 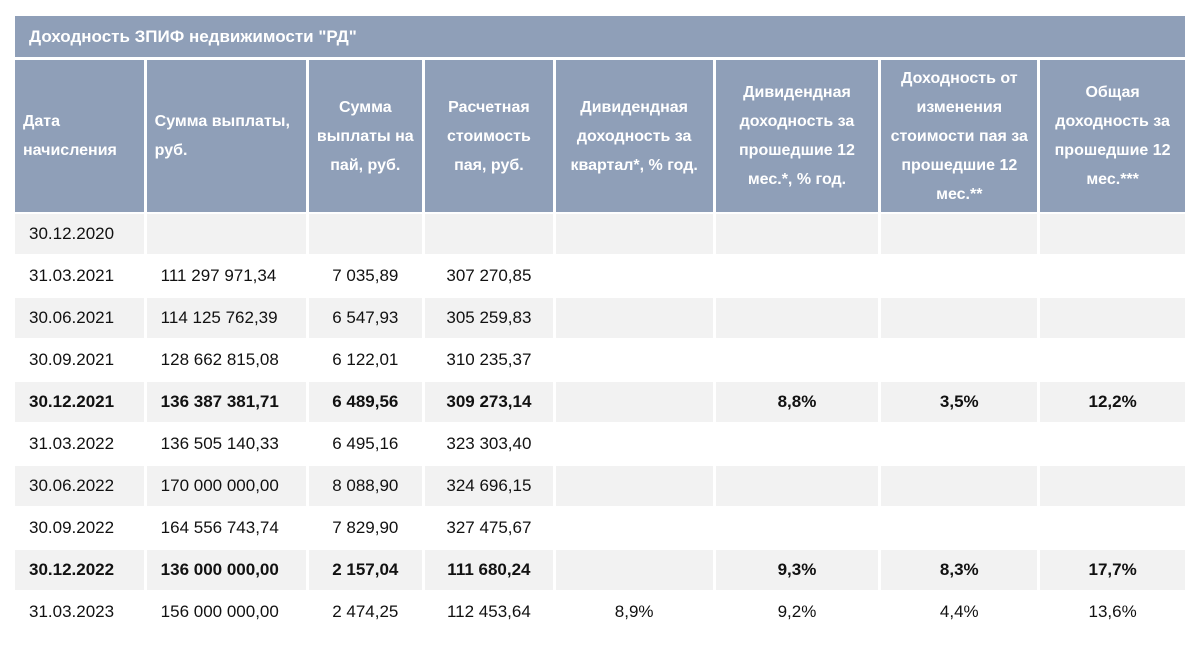 I want to click on payout-total-cell: 164 556 743,74, so click(x=219, y=527).